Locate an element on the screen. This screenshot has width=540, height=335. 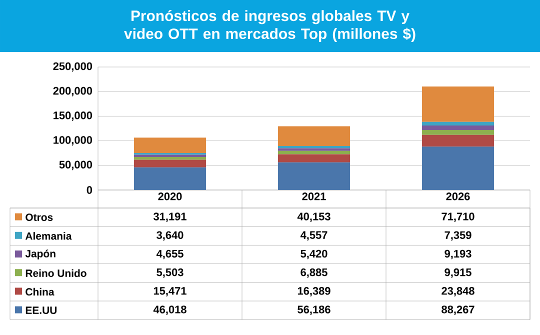
y-tick-label: 200,000 is located at coordinates (72, 91).